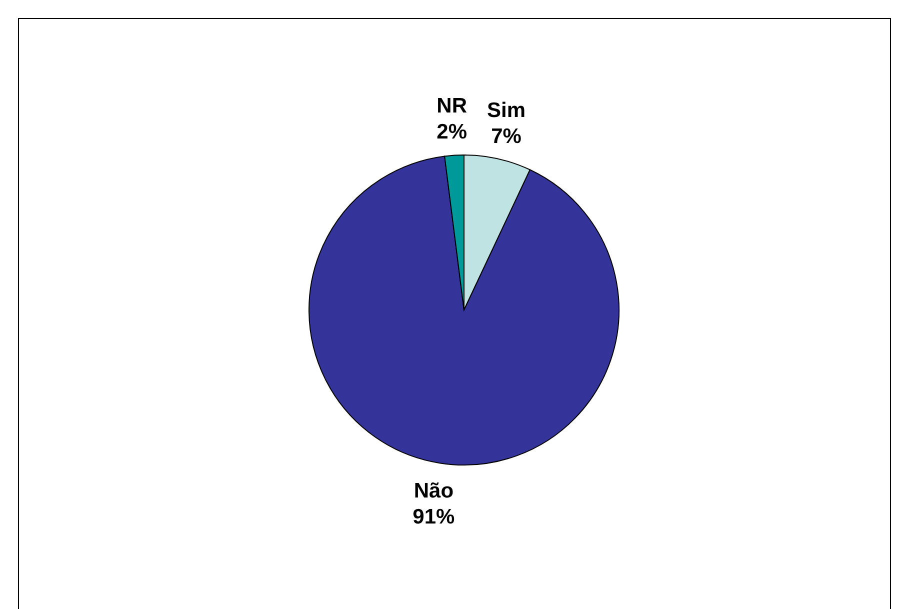 The width and height of the screenshot is (909, 609). What do you see at coordinates (506, 136) in the screenshot?
I see `data-label: 7%` at bounding box center [506, 136].